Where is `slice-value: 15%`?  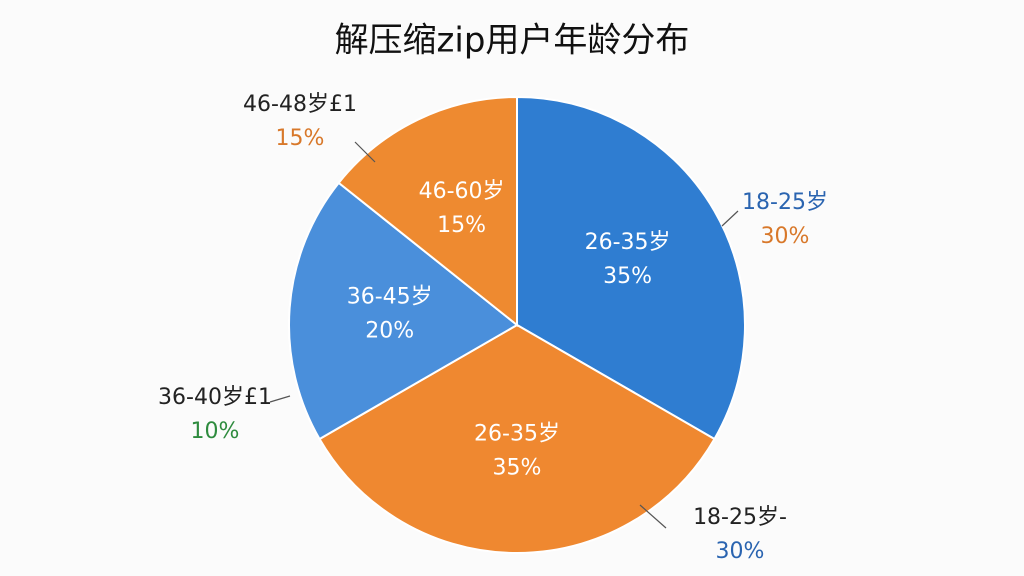
slice-value: 15% is located at coordinates (461, 225).